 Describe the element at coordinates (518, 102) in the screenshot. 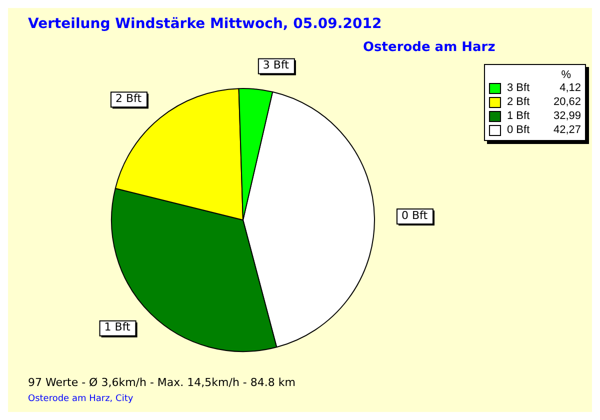

I see `legend-label: 2 Bft` at that location.